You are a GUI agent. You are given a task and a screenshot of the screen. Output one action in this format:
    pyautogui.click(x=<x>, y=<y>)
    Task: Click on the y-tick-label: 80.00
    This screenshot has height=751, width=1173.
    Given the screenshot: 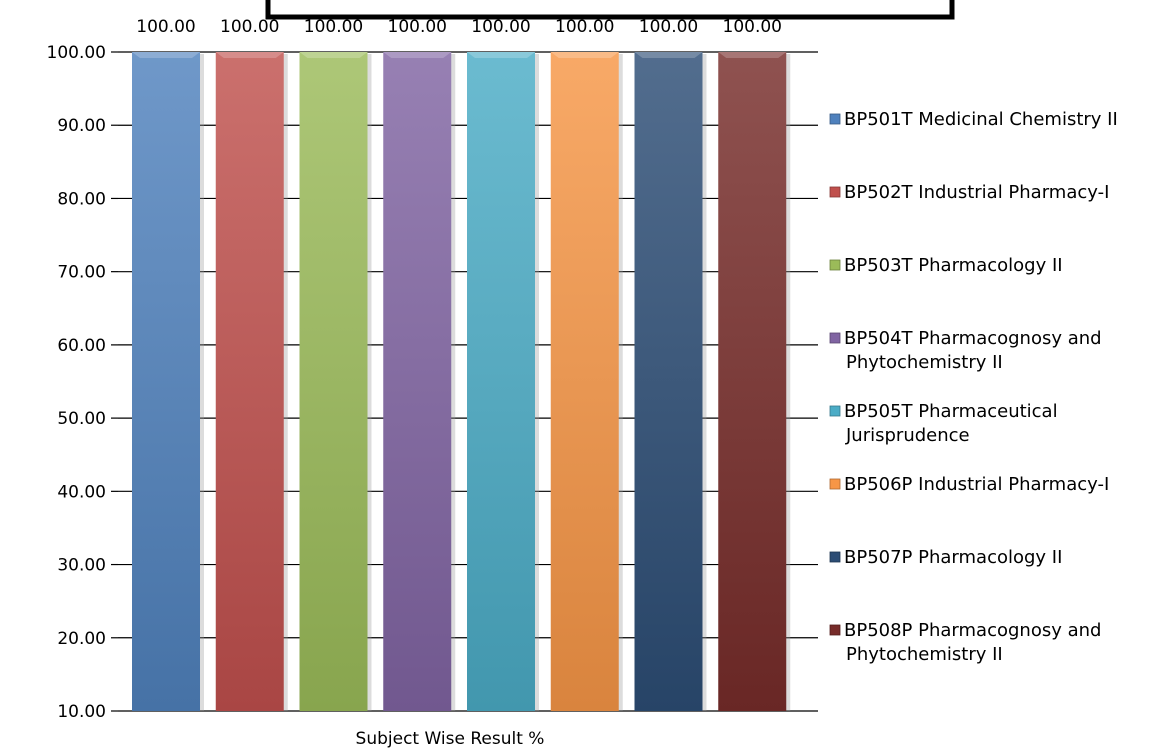 What is the action you would take?
    pyautogui.click(x=81, y=199)
    